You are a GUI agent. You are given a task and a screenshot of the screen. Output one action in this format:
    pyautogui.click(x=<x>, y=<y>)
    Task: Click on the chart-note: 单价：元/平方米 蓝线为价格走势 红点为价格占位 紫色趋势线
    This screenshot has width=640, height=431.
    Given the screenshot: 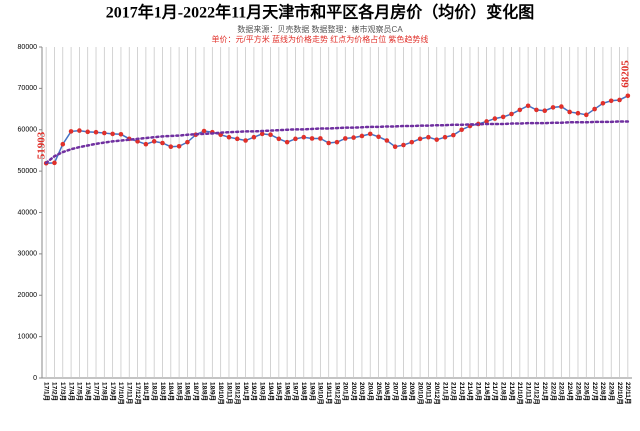 What is the action you would take?
    pyautogui.click(x=320, y=39)
    